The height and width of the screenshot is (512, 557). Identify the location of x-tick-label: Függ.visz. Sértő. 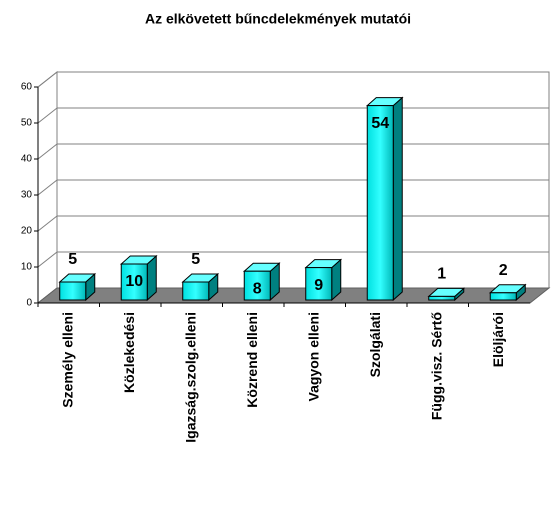
(436, 366).